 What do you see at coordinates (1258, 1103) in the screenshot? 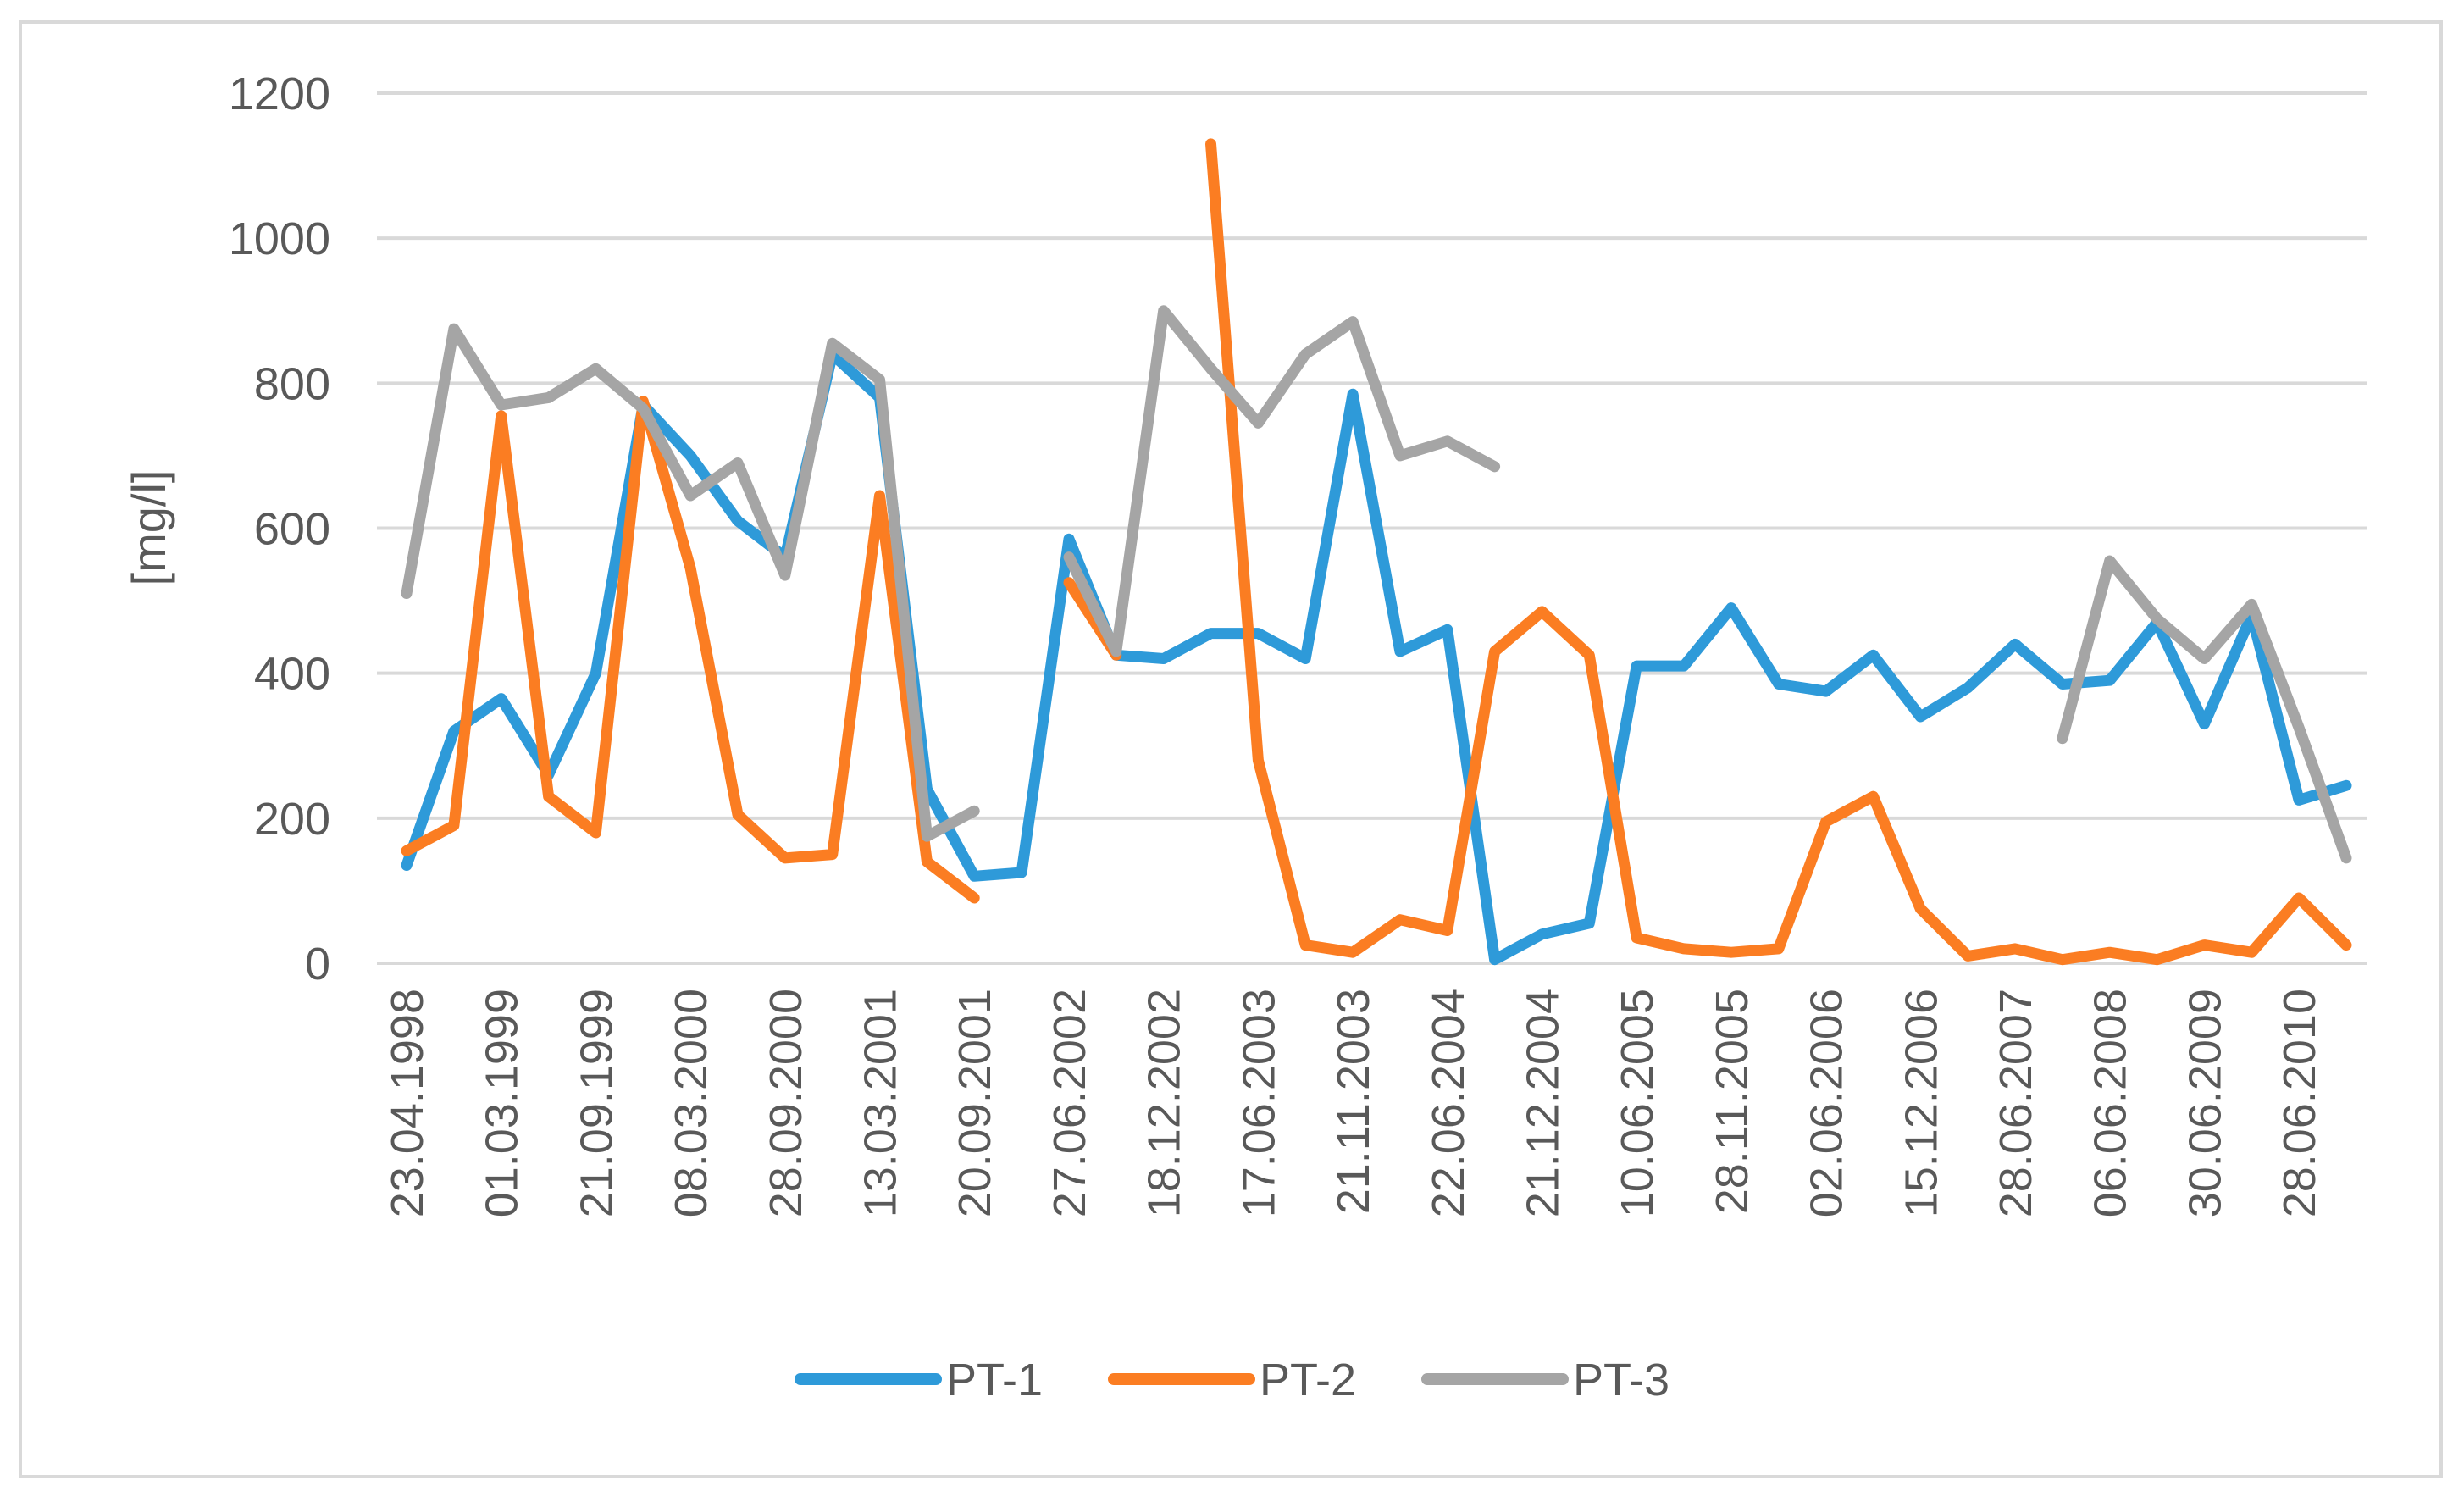
I see `x-tick-label: 17.06.2003` at bounding box center [1258, 1103].